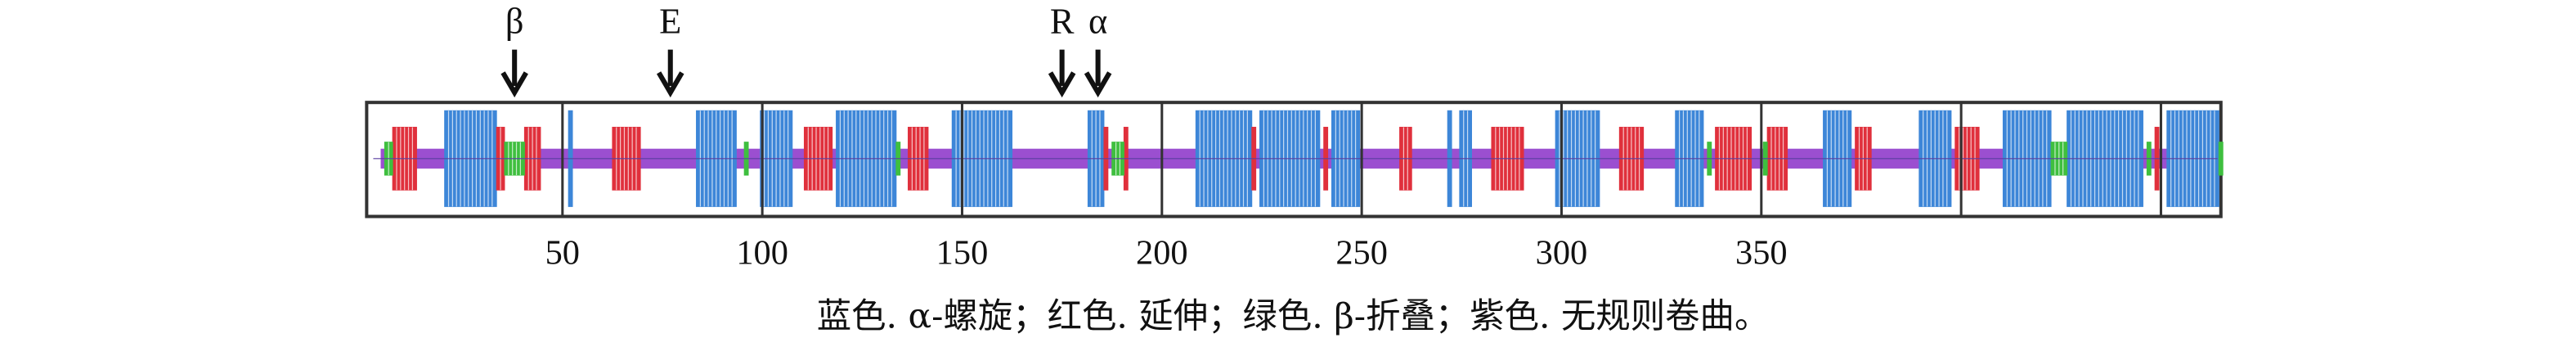 Image resolution: width=2576 pixels, height=347 pixels. Describe the element at coordinates (1097, 20) in the screenshot. I see `annotation-label: α` at that location.